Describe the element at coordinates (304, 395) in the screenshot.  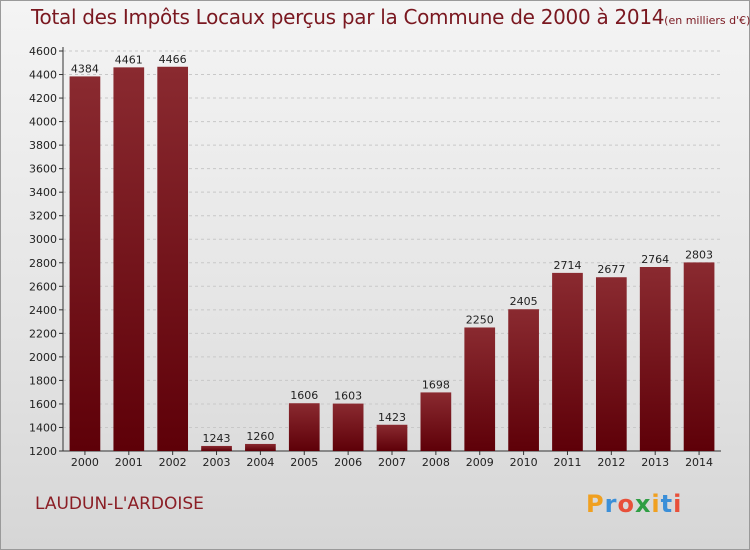
I see `data-label: 1606` at that location.